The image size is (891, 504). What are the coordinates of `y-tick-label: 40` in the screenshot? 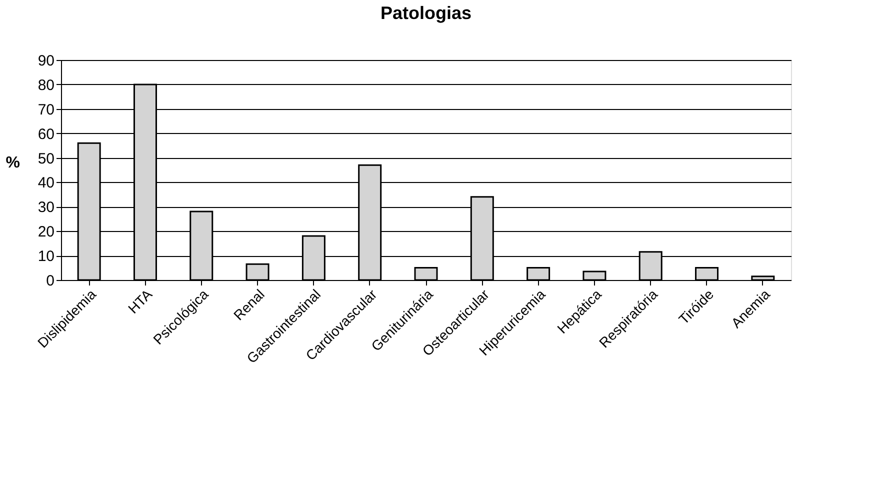 It's located at (46, 183).